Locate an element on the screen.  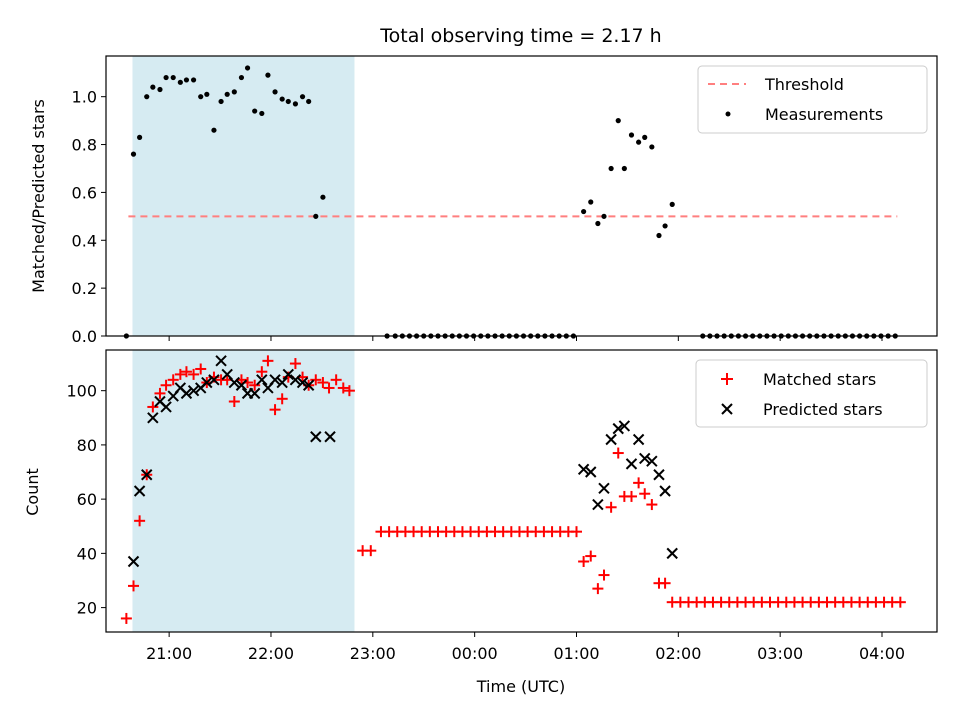
count-x-tick-label: 22:00 is located at coordinates (271, 653).